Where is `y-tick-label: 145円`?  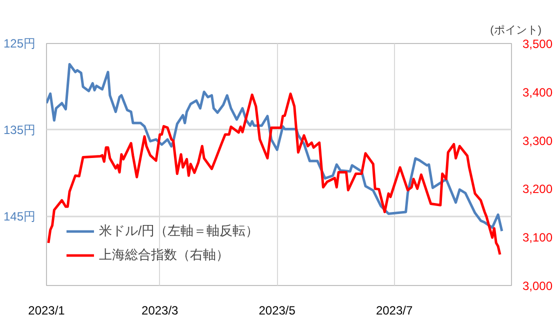 y-tick-label: 145円 is located at coordinates (19, 216).